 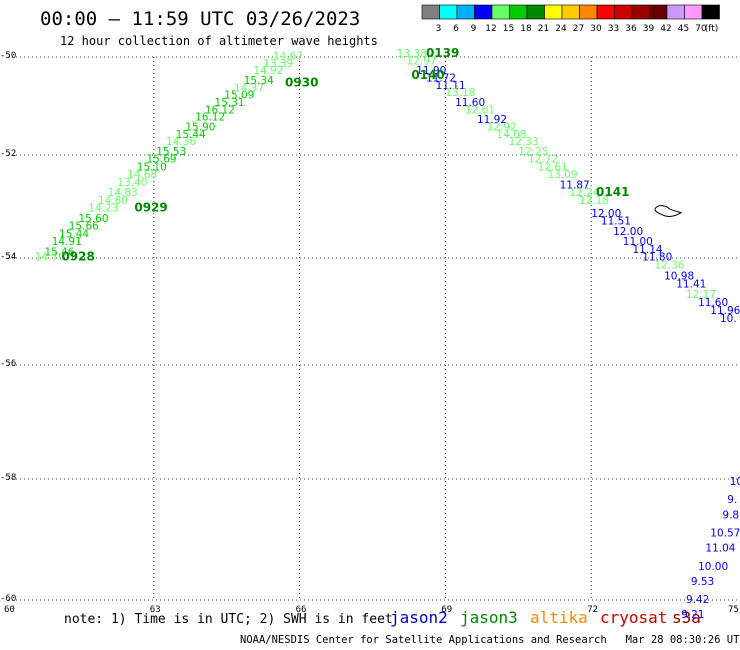 What do you see at coordinates (8, 478) in the screenshot?
I see `latitude-label: -58` at bounding box center [8, 478].